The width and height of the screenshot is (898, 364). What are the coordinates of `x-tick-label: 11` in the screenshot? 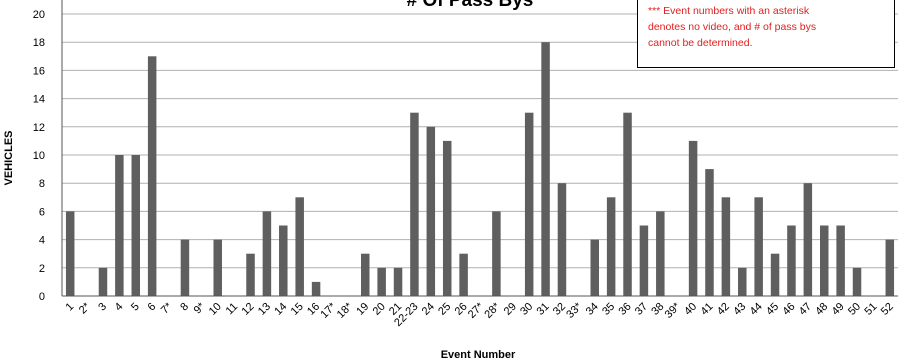 It's located at (232, 309).